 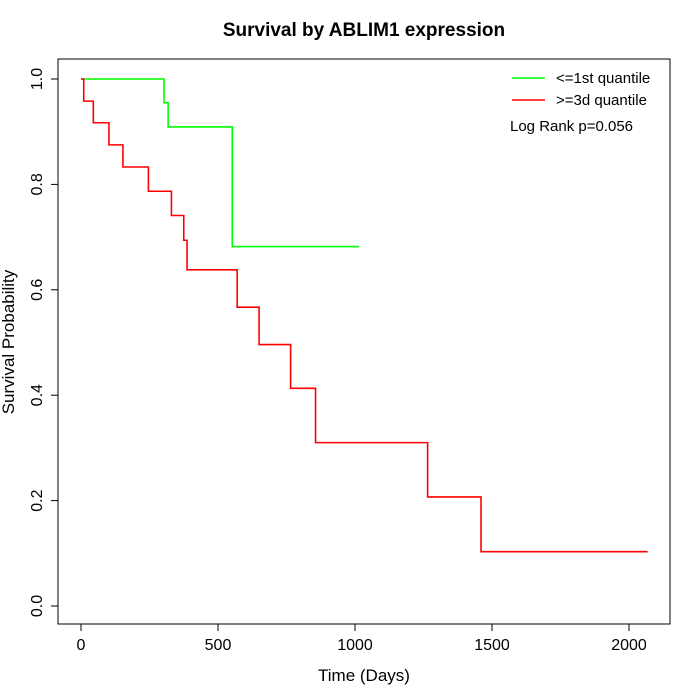 I want to click on x-axis-label: Time (Days), so click(x=364, y=675).